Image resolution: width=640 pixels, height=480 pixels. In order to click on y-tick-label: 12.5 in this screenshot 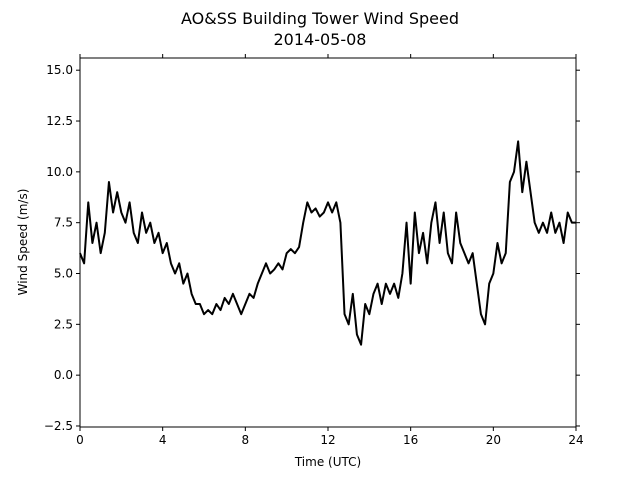, I will do `click(59, 121)`.